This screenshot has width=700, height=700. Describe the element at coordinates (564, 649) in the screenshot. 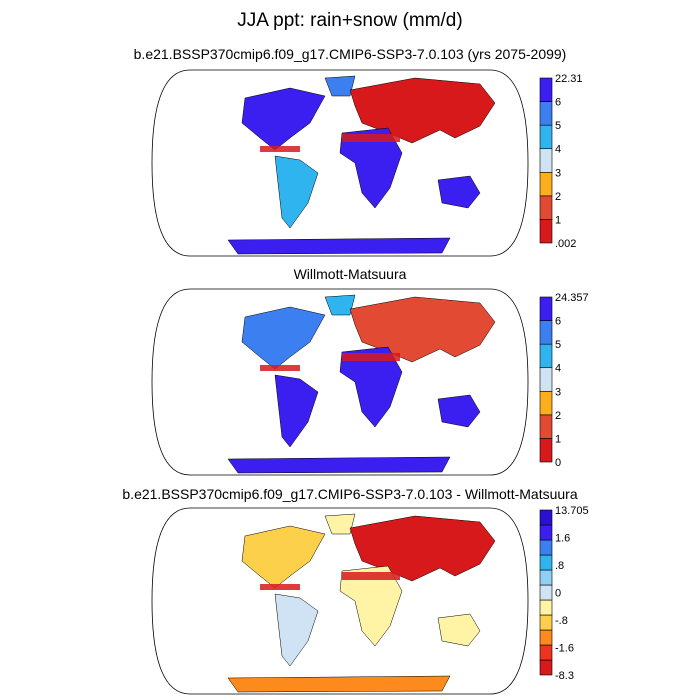

I see `colorbar-label: -1.6` at that location.